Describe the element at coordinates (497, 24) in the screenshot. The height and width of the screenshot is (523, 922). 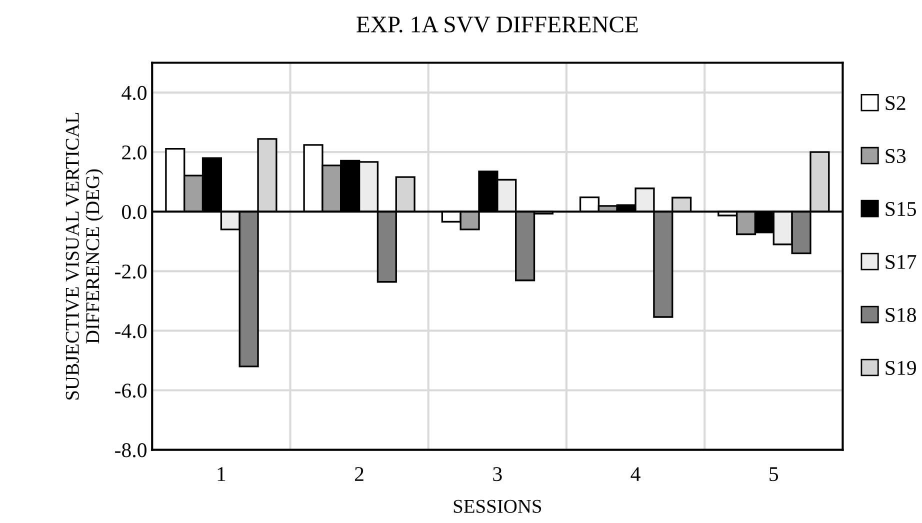
I see `chart-title: EXP. 1A SVV DIFFERENCE` at that location.